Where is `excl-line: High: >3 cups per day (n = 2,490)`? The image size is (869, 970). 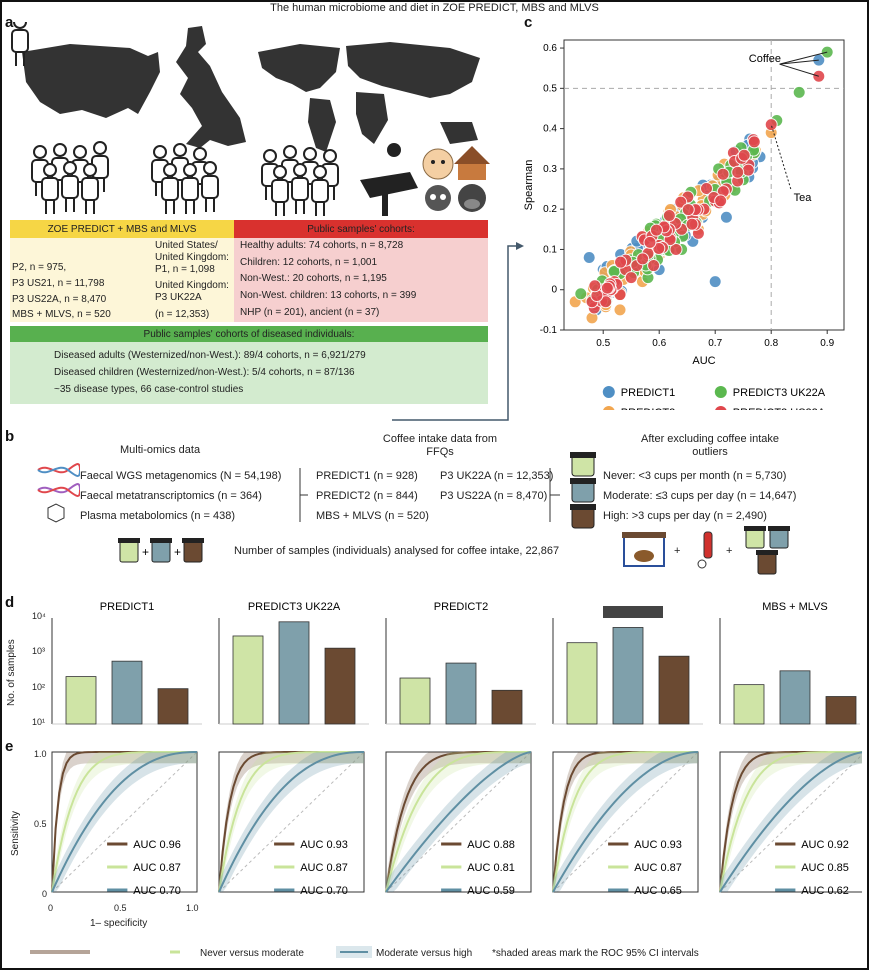
excl-line: High: >3 cups per day (n = 2,490) is located at coordinates (685, 516).